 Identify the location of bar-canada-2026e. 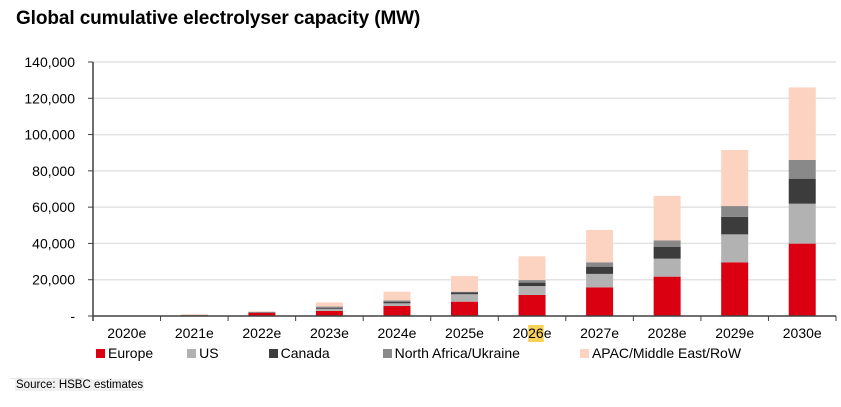
(532, 284).